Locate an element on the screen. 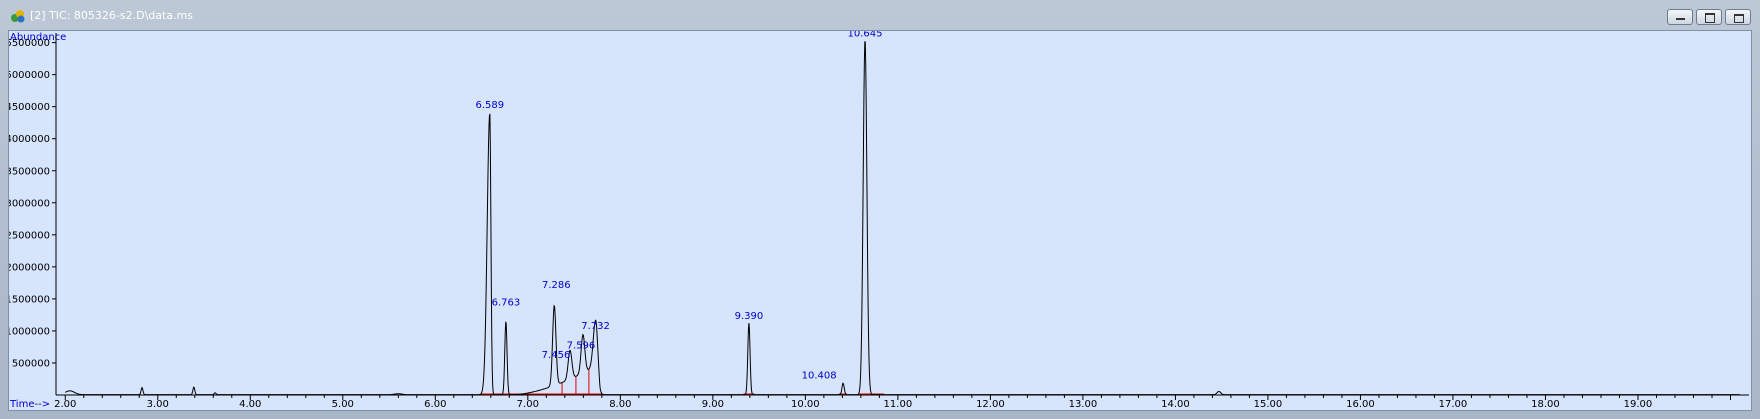 This screenshot has width=1760, height=419. x-tick-label: 17.00 is located at coordinates (1453, 404).